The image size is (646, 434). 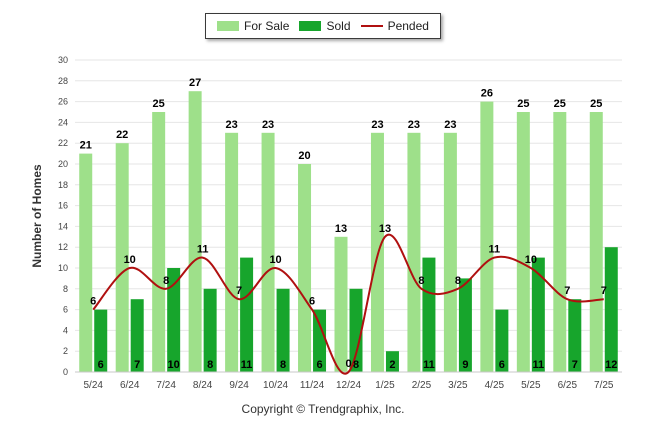 What do you see at coordinates (174, 365) in the screenshot?
I see `data-label-sold: 10` at bounding box center [174, 365].